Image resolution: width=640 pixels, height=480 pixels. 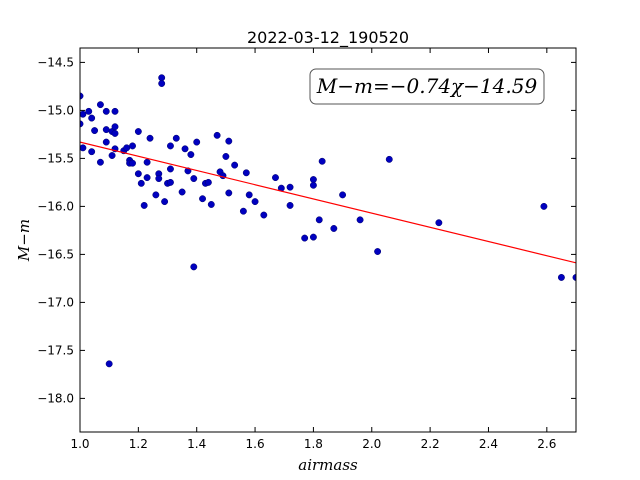 What do you see at coordinates (138, 444) in the screenshot?
I see `x-tick-label: 1.2` at bounding box center [138, 444].